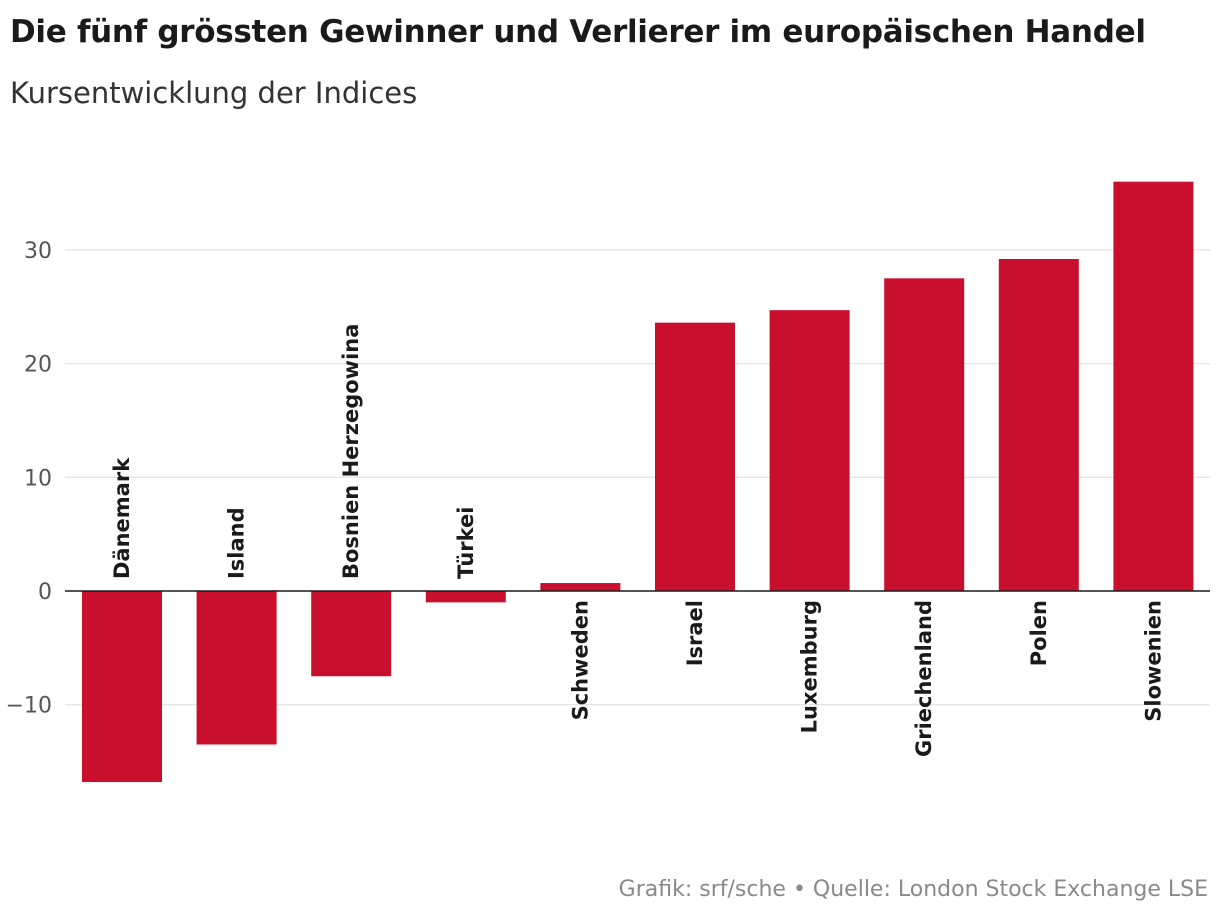 The height and width of the screenshot is (924, 1220). I want to click on category-label: Dänemark, so click(122, 518).